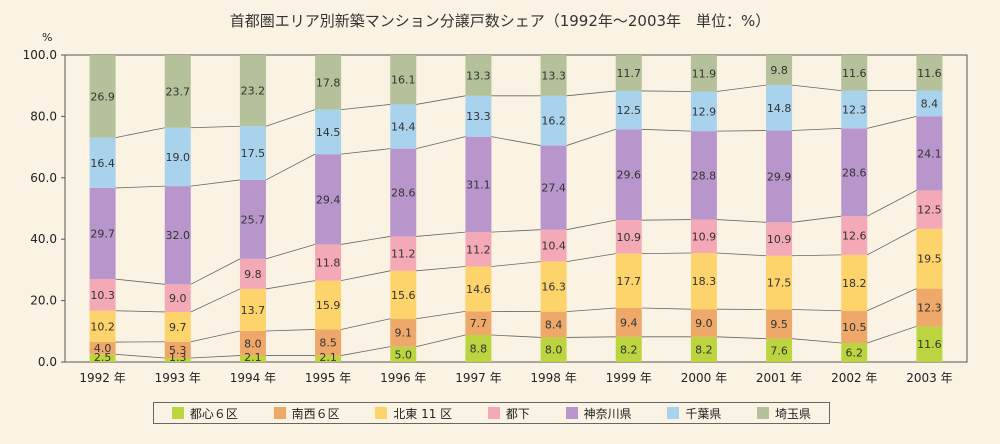  What do you see at coordinates (47, 362) in the screenshot?
I see `y-tick-label: 0.0` at bounding box center [47, 362].